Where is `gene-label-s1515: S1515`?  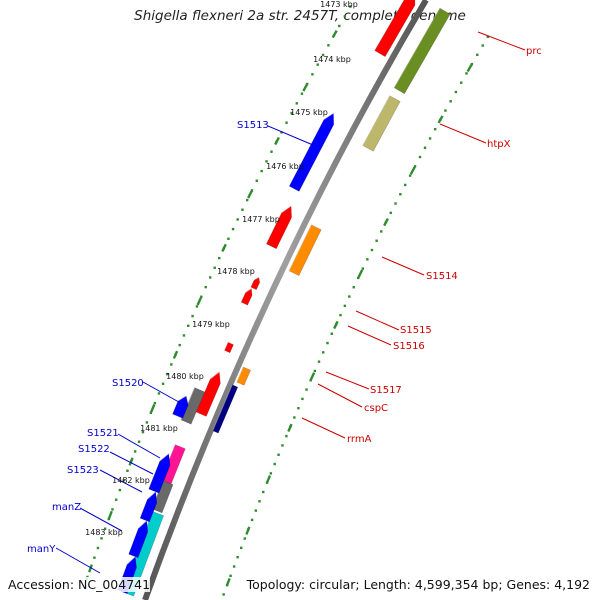 gene-label-s1515: S1515 is located at coordinates (416, 330).